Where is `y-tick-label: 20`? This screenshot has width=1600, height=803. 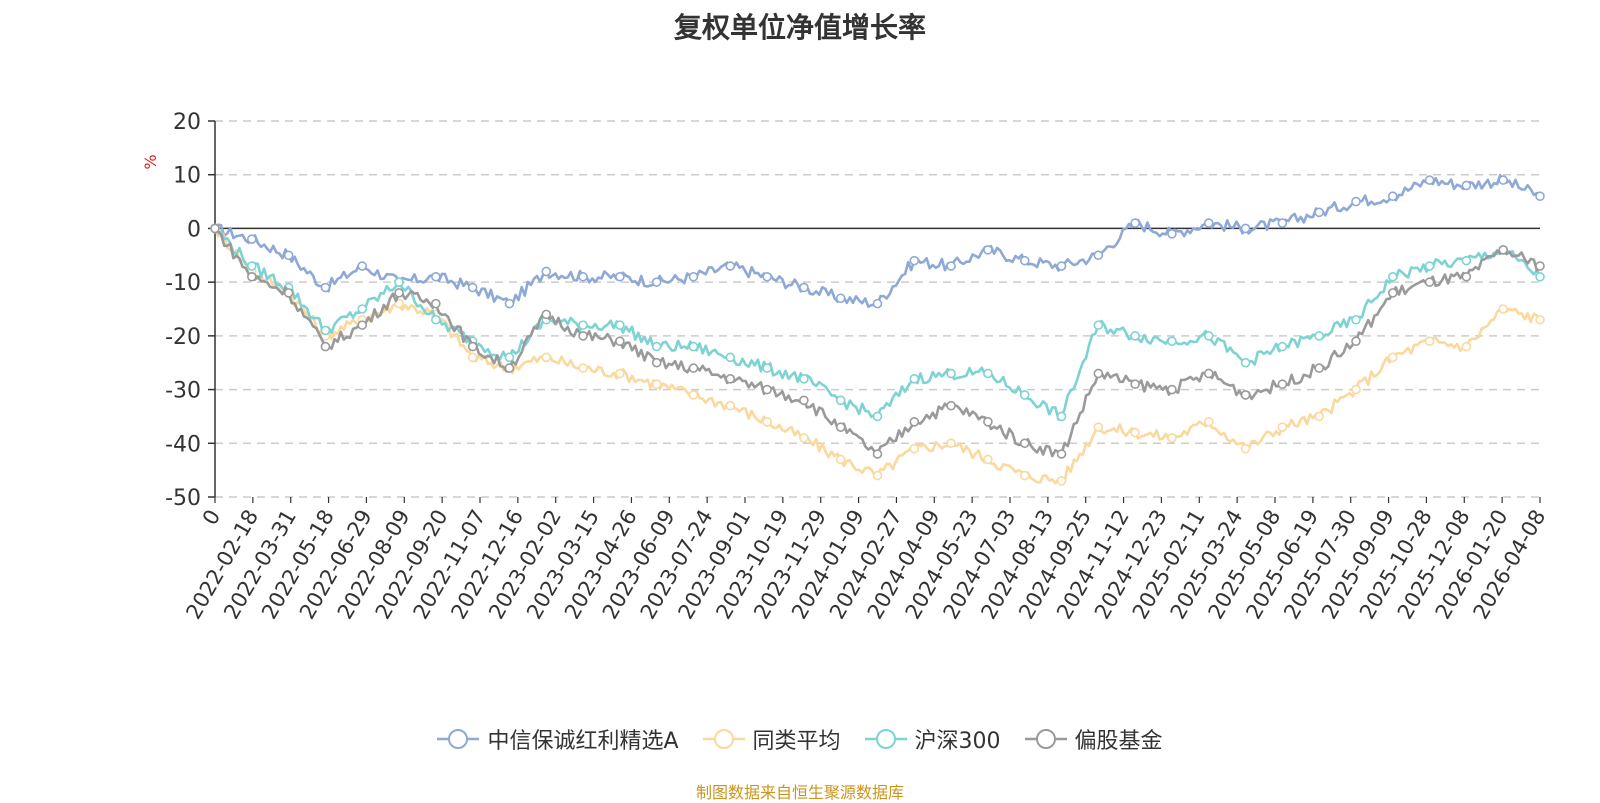 y-tick-label: 20 is located at coordinates (187, 122).